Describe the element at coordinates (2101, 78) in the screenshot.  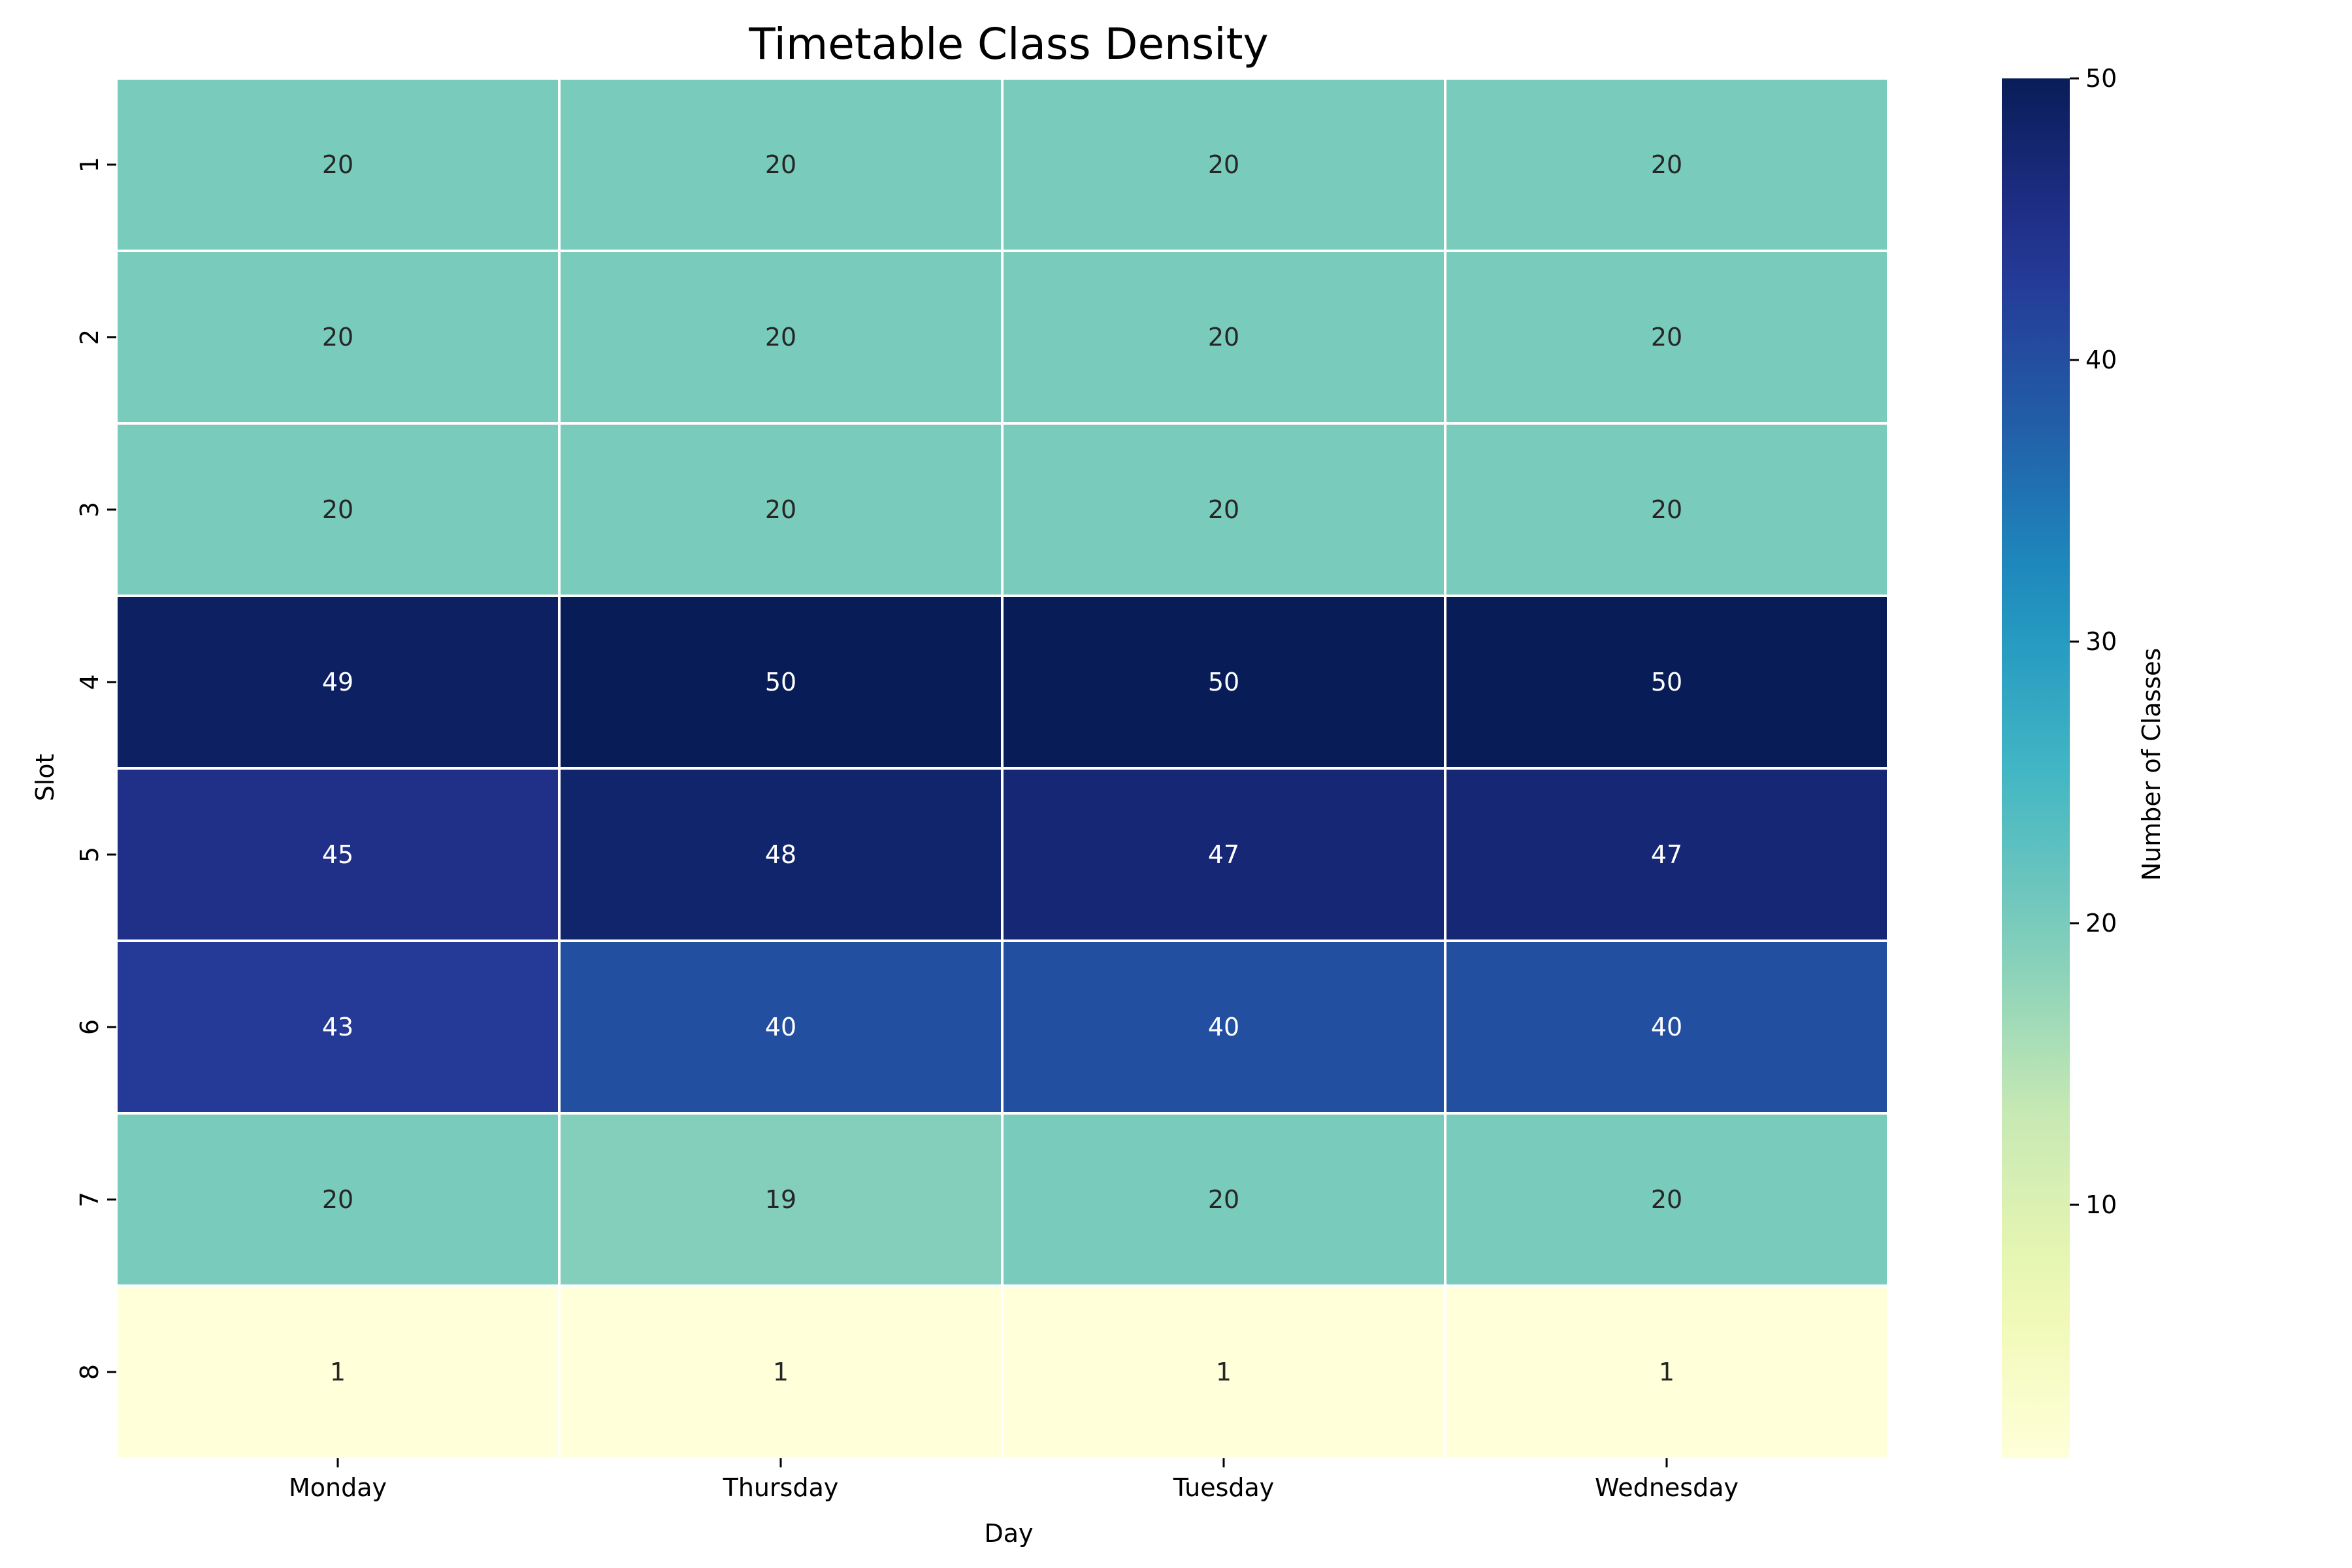
I see `colorbar-tick-label: 50` at that location.